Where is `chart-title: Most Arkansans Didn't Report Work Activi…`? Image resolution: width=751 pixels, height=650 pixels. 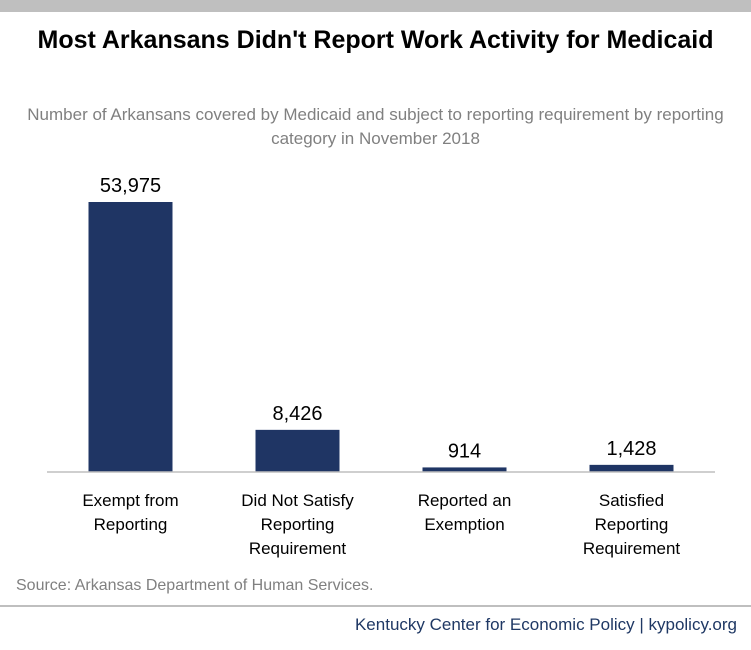 chart-title: Most Arkansans Didn't Report Work Activi… is located at coordinates (375, 40).